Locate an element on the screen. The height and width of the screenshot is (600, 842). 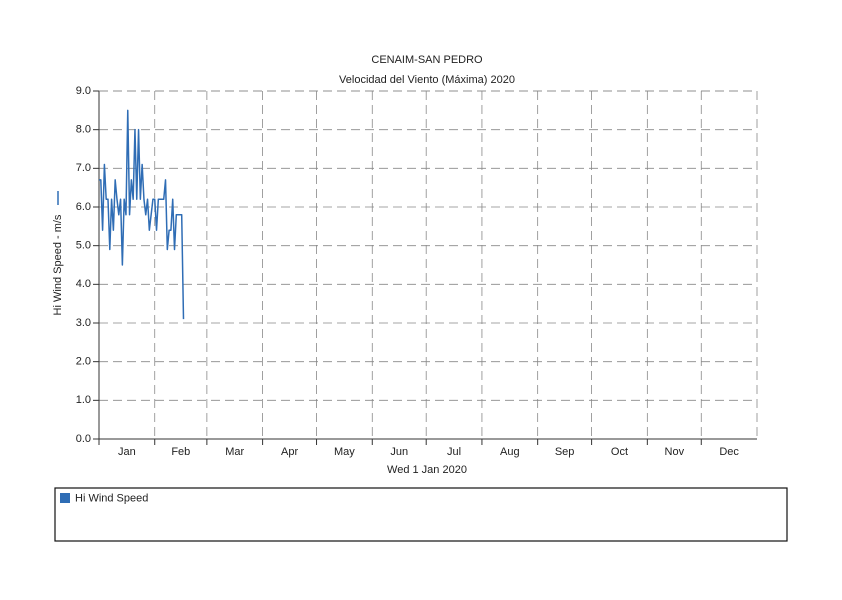
y-tick-label: 1.0 is located at coordinates (83, 400).